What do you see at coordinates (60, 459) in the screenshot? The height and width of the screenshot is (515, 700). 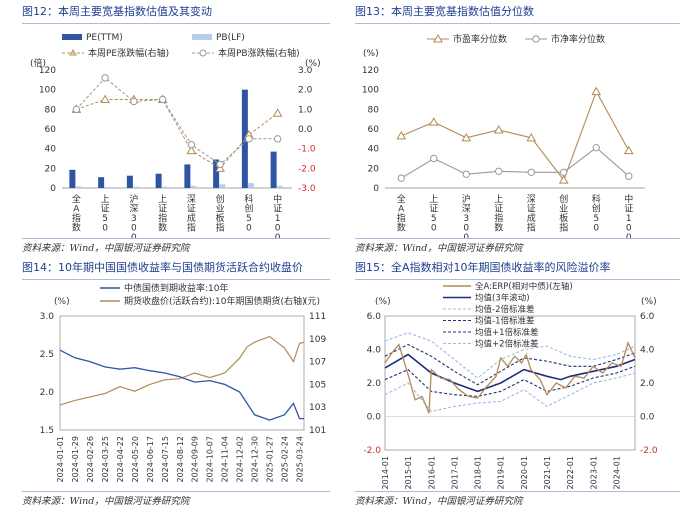 I see `x-tick-label: 2024-01-01` at bounding box center [60, 459].